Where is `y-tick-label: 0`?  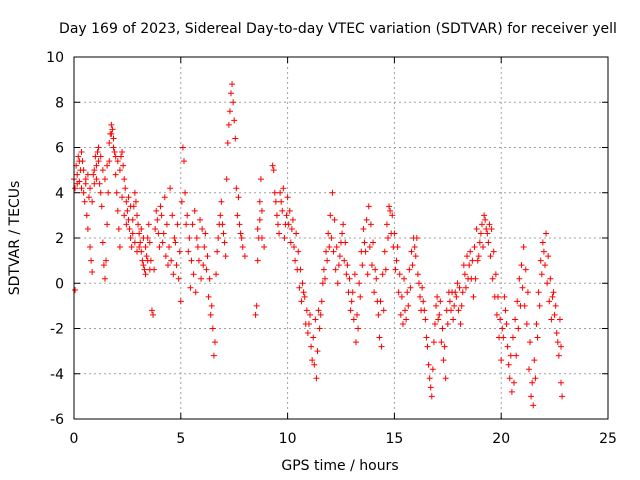 y-tick-label: 0 is located at coordinates (59, 284).